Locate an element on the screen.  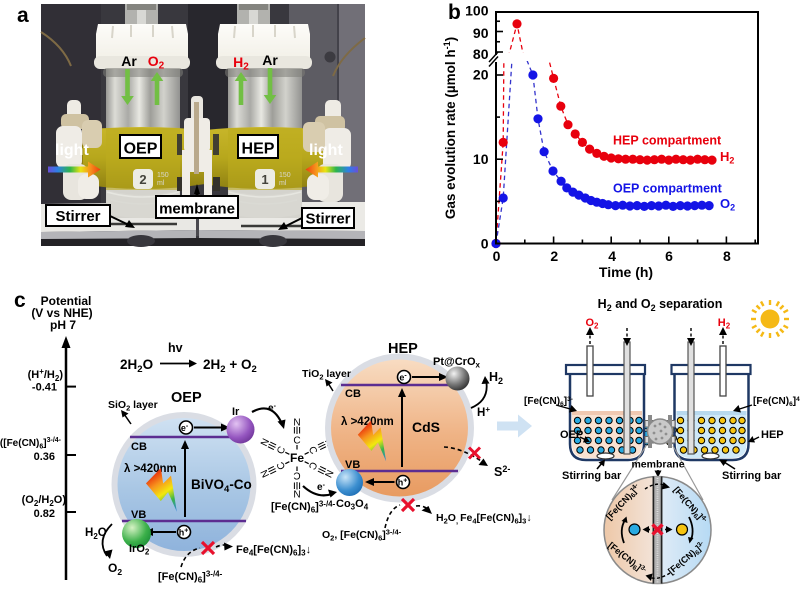
svg-text: 2H2O is located at coordinates (136, 366).